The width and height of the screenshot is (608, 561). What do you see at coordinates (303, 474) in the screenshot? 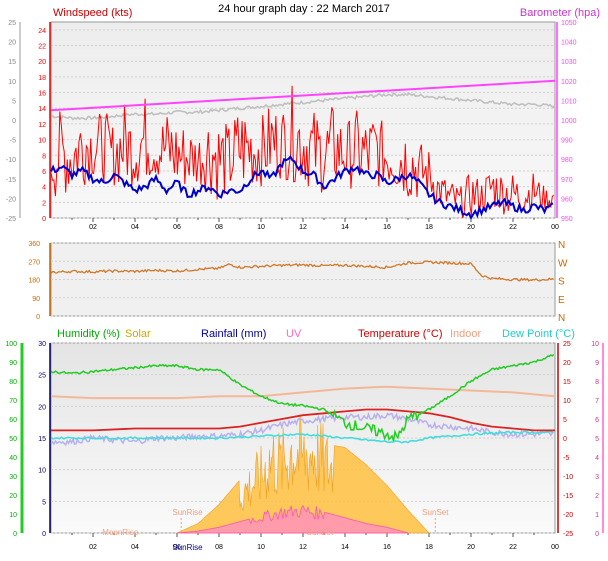
I see `solar-area` at bounding box center [303, 474].